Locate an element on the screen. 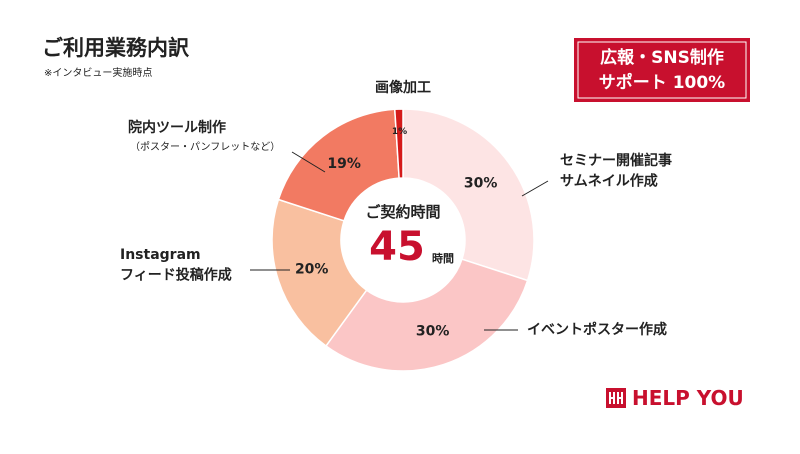 Image resolution: width=800 pixels, height=454 pixels. logo: HELP YOU is located at coordinates (675, 398).